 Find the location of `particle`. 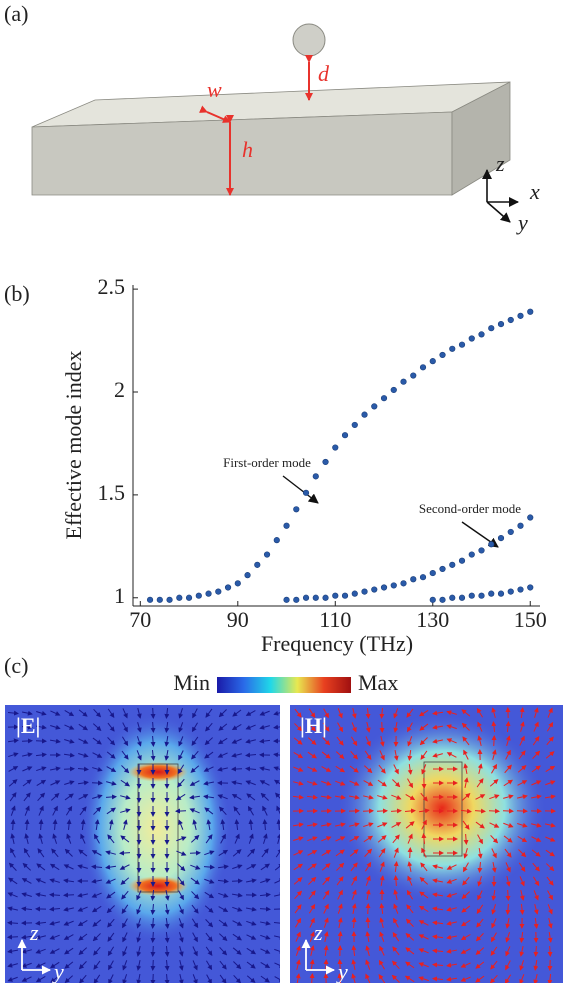

particle is located at coordinates (309, 40).